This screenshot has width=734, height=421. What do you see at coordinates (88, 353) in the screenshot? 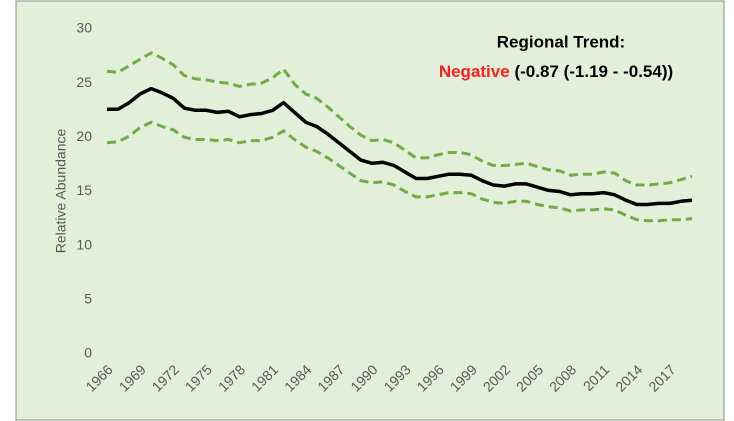
I see `y-tick-label: 0` at bounding box center [88, 353].